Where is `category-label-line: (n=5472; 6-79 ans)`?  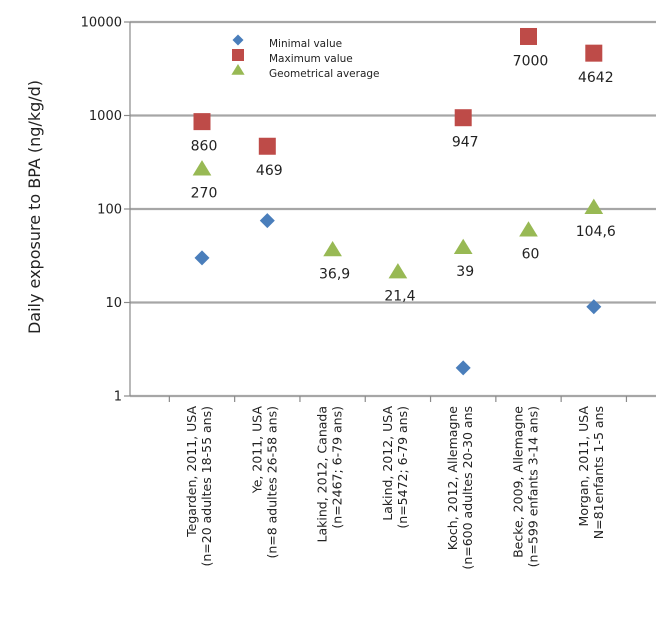
category-label-line: (n=5472; 6-79 ans) is located at coordinates (402, 467).